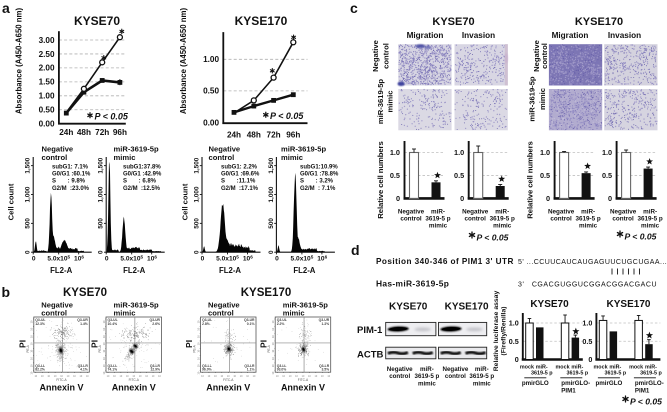 Image resolution: width=667 pixels, height=412 pixels. I want to click on svg-text: pmirGLO-, so click(649, 383).